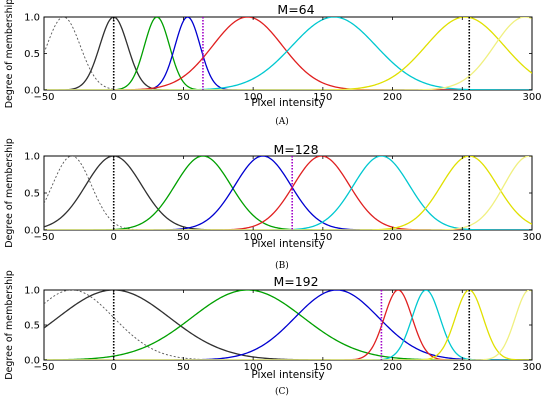  Describe the element at coordinates (295, 149) in the screenshot. I see `panel-title: M=128` at that location.